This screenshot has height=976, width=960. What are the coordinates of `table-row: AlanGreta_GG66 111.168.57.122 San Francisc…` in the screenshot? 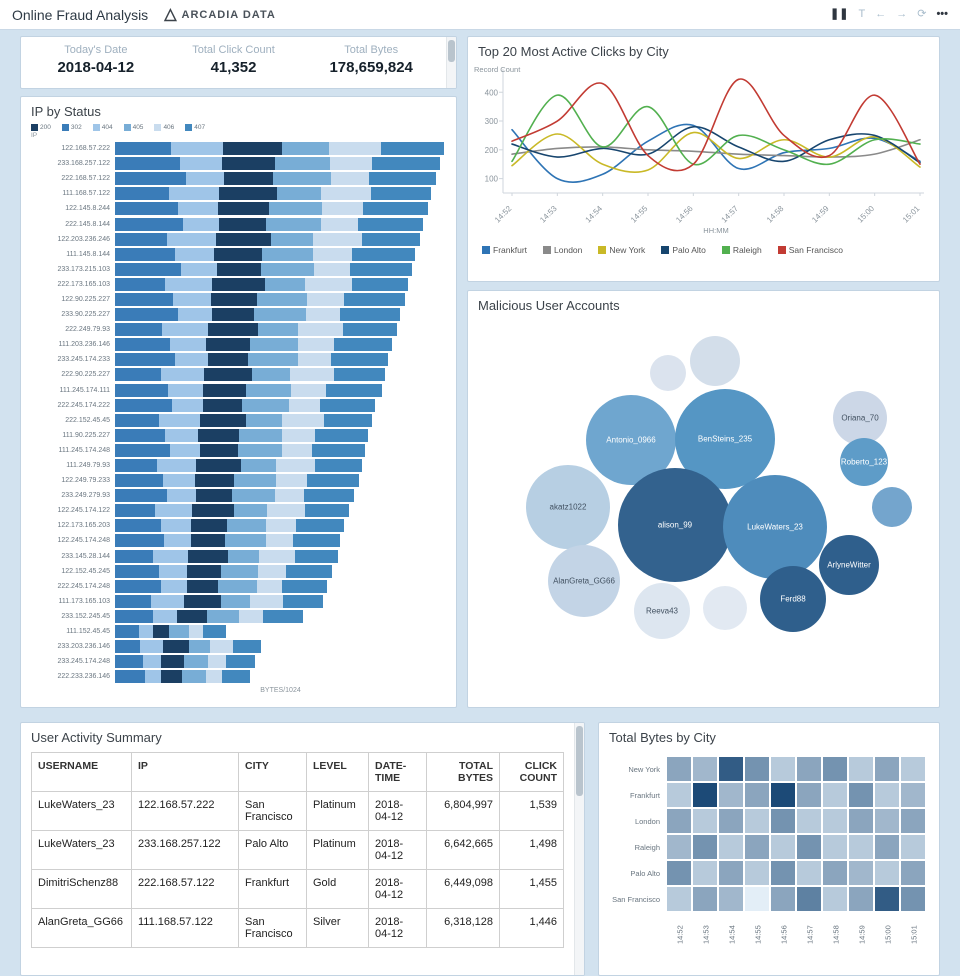 It's located at (297, 928).